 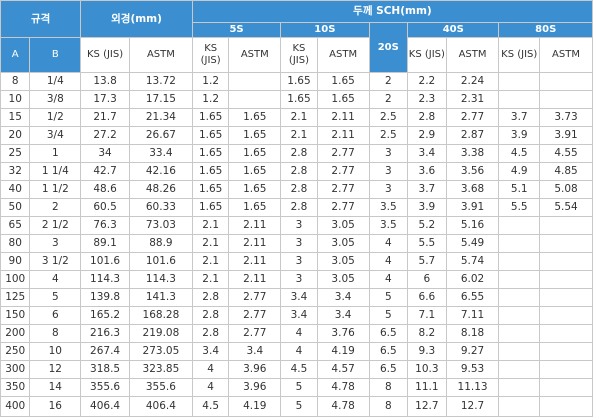 I want to click on table-row: 65 2 1/2 76.3 73.03 2.1 2.11 3 3.05 3.5 5.2 5.16, so click(x=296, y=225).